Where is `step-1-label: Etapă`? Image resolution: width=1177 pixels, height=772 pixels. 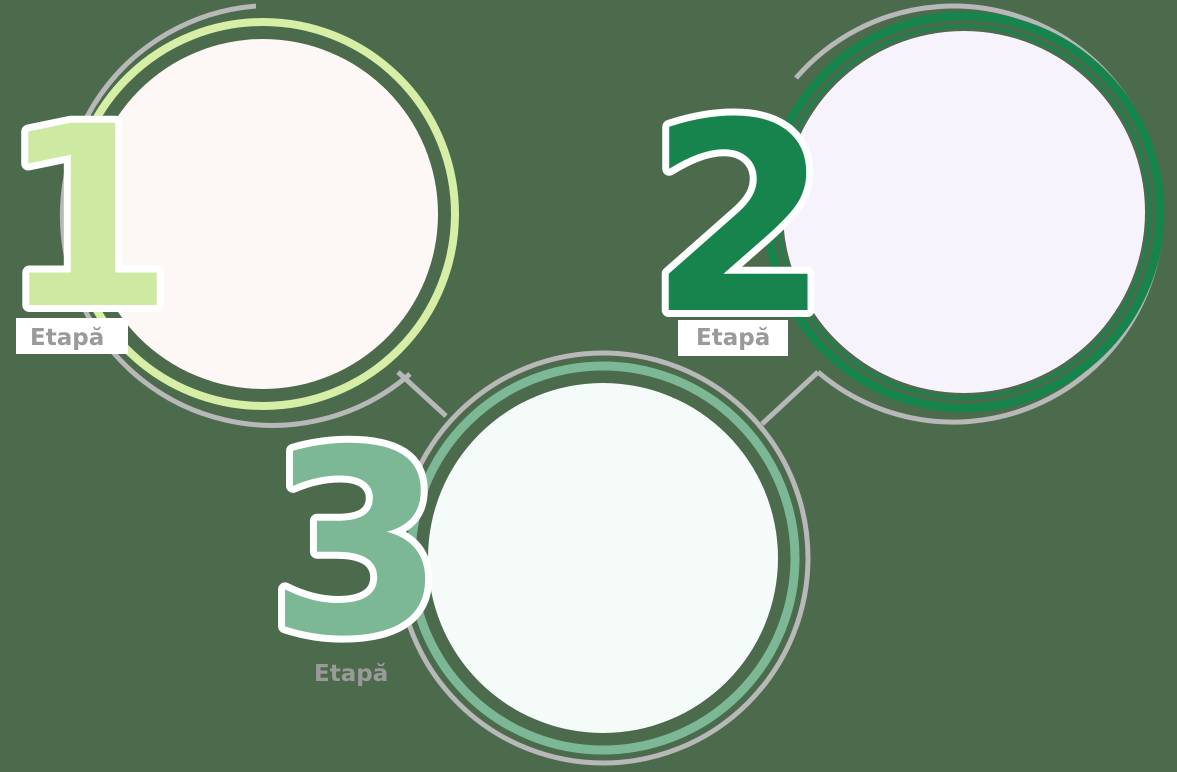 step-1-label: Etapă is located at coordinates (67, 338).